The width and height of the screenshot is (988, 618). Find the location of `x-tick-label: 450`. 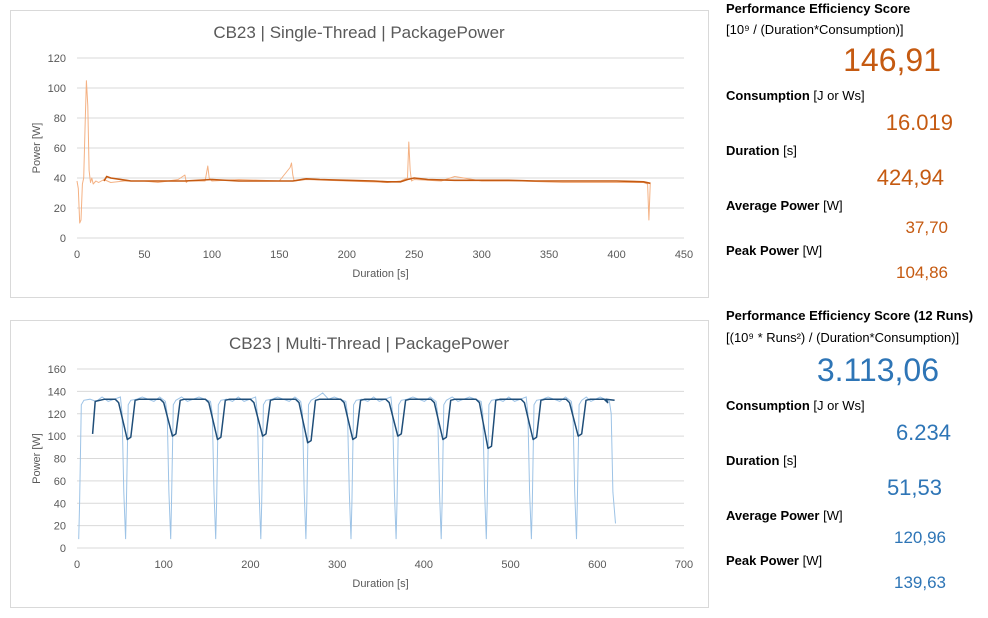

x-tick-label: 450 is located at coordinates (684, 255).